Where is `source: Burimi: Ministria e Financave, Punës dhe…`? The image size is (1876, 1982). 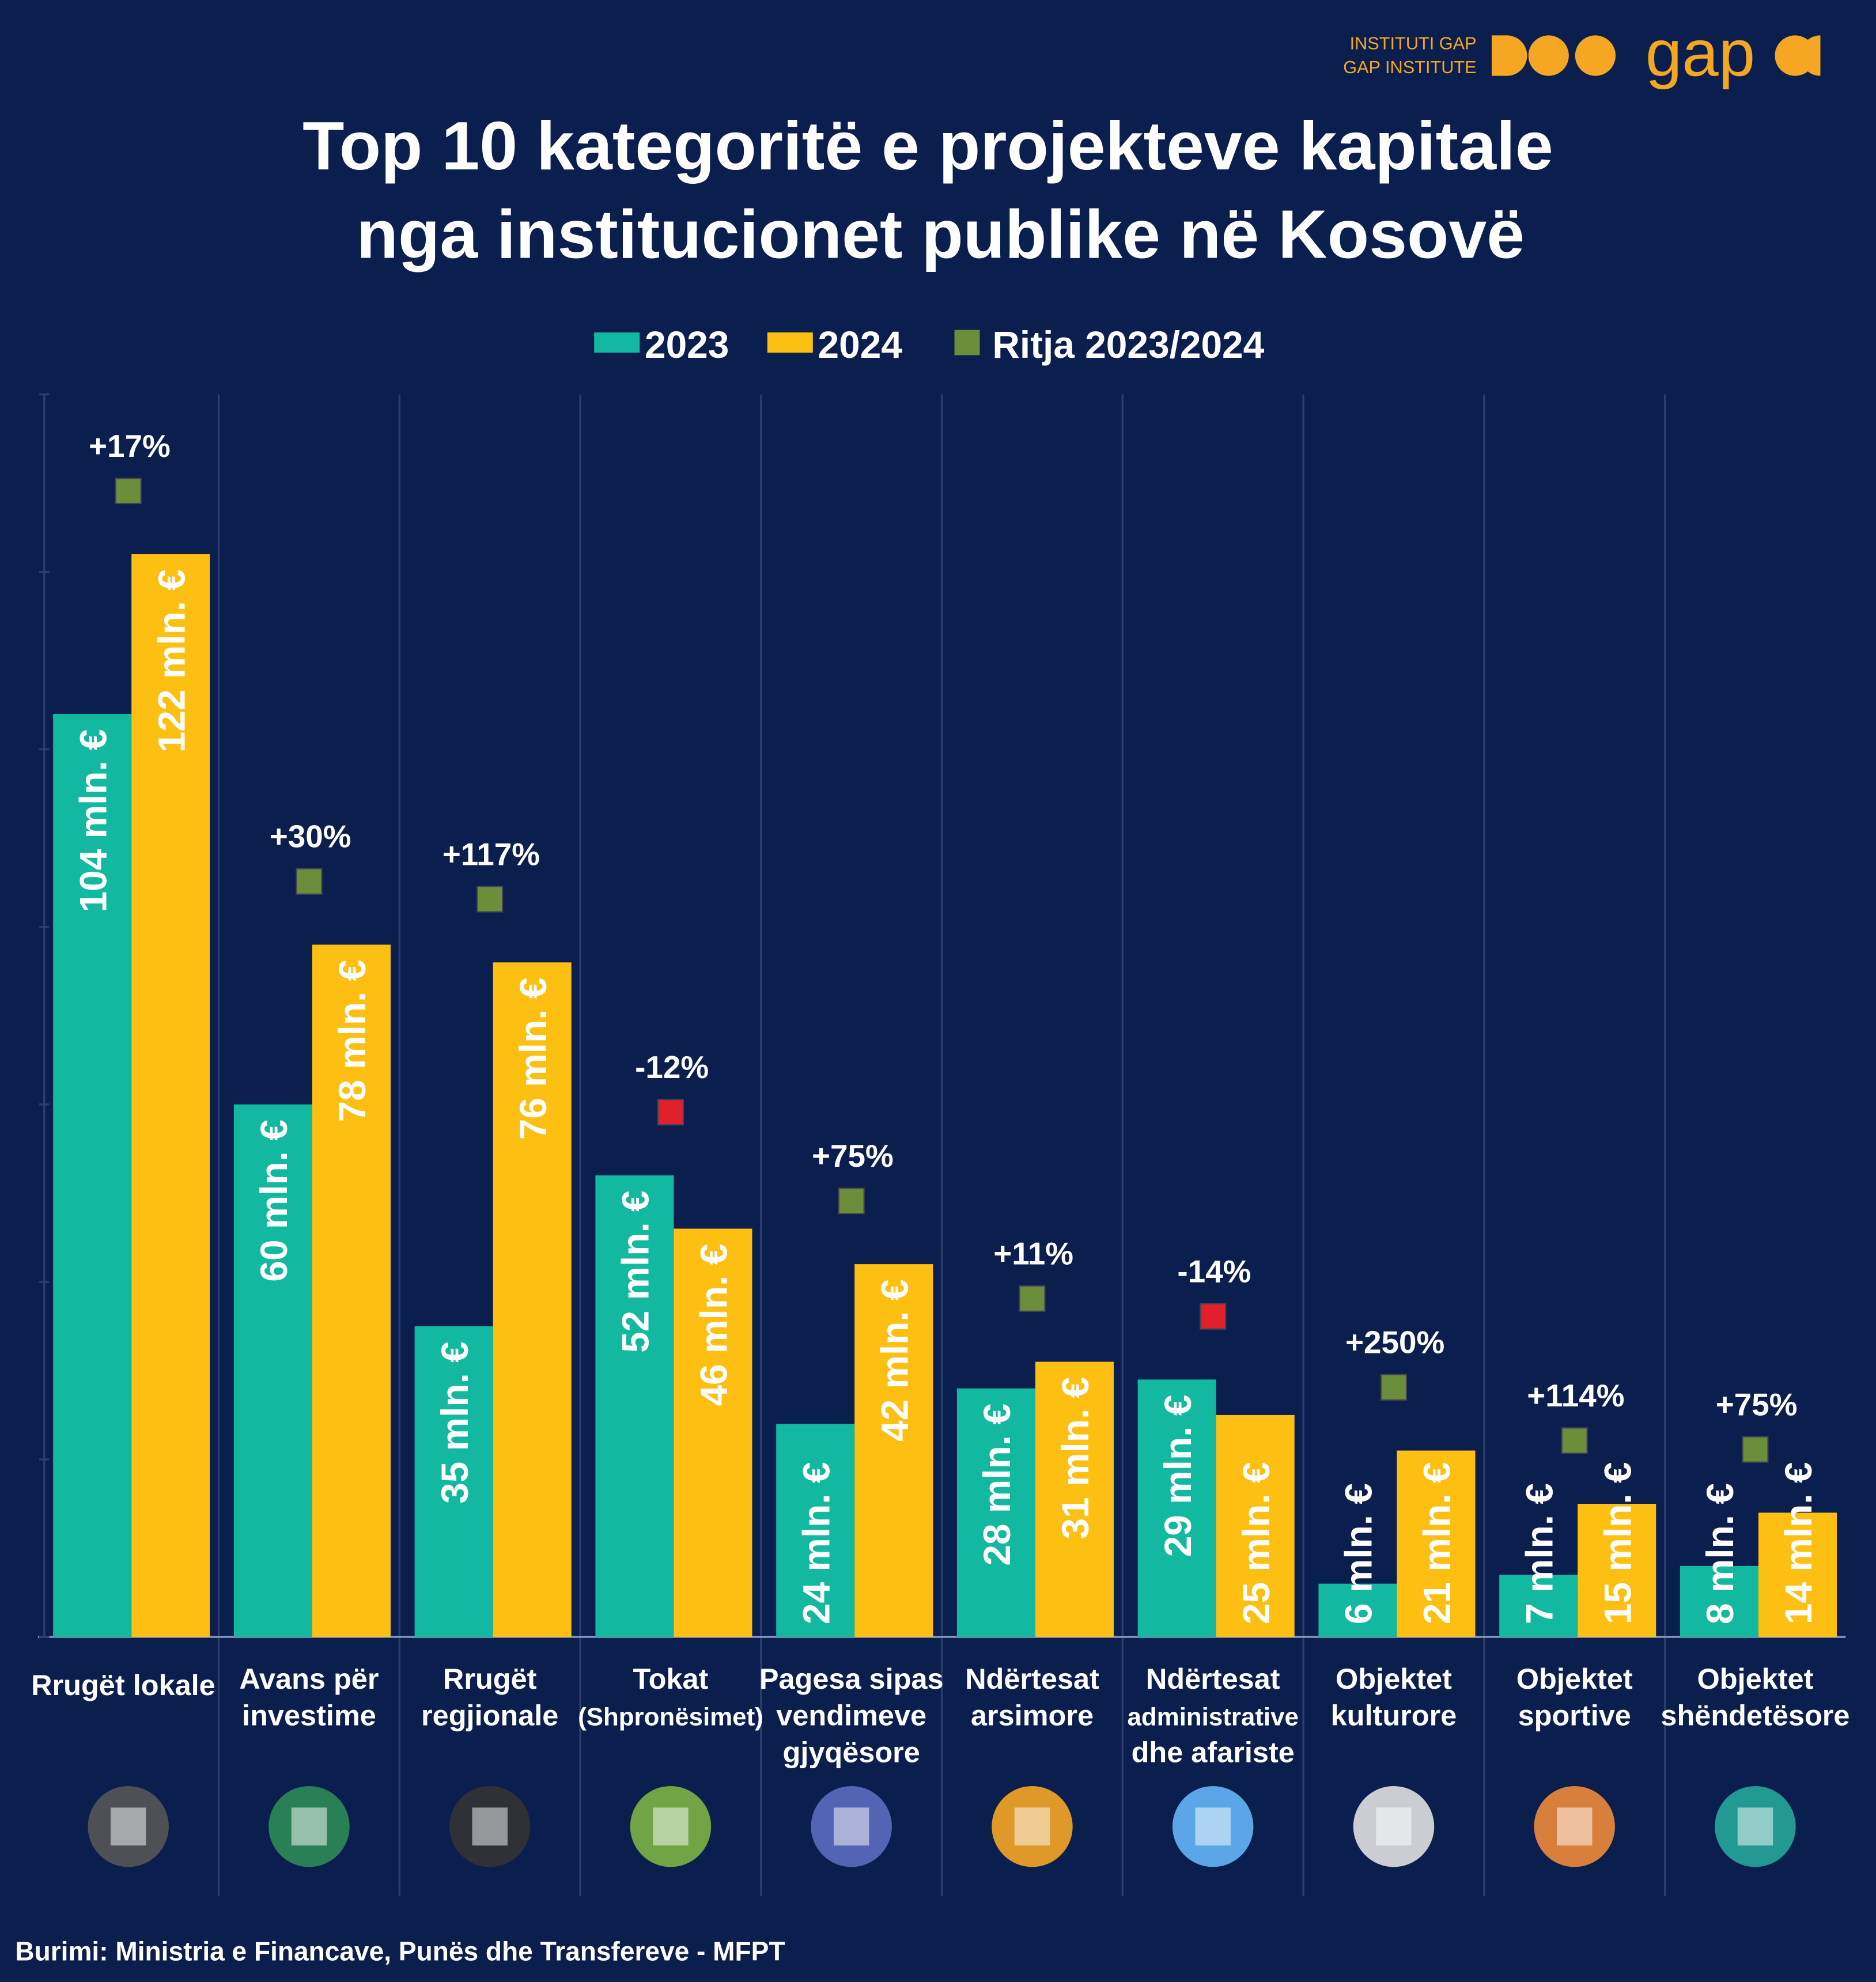
source: Burimi: Ministria e Financave, Punës dhe… is located at coordinates (400, 1951).